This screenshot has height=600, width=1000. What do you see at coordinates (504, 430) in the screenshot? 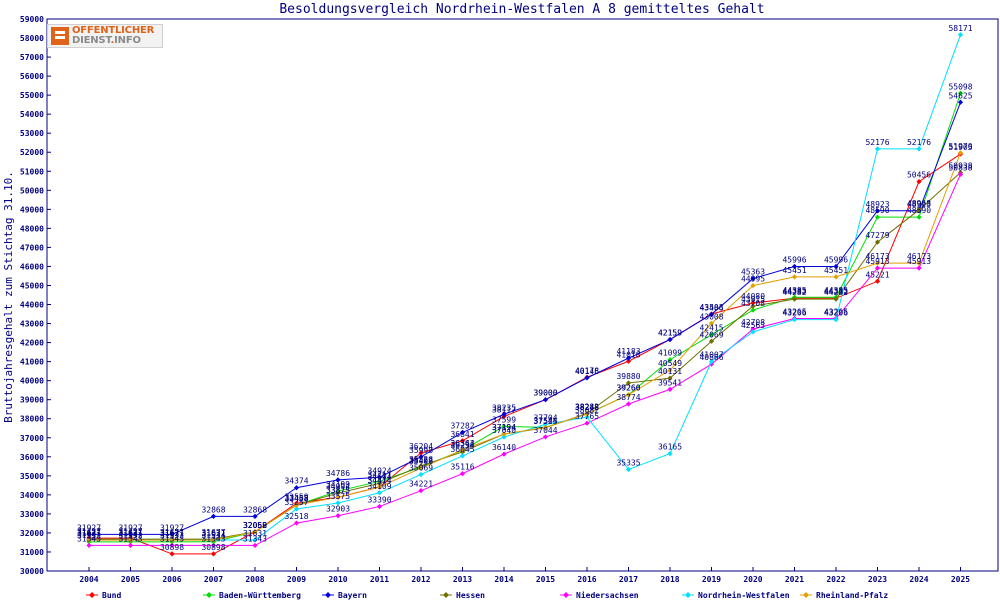
I see `data-label: 37040` at bounding box center [504, 430].